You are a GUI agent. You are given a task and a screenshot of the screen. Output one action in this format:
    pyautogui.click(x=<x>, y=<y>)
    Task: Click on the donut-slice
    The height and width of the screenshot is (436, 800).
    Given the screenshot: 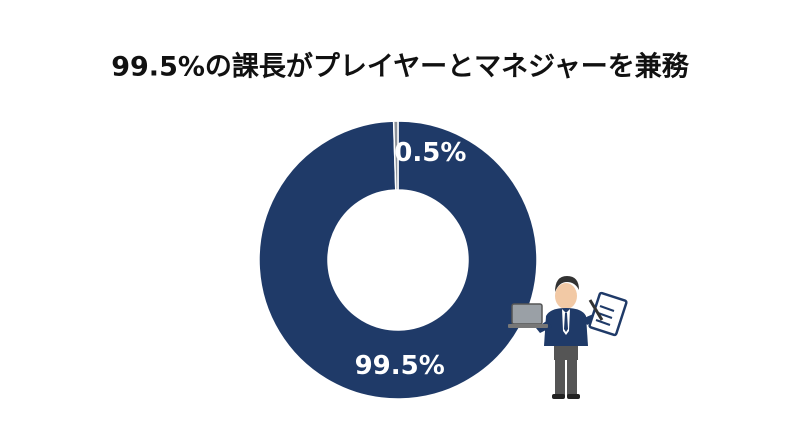 What is the action you would take?
    pyautogui.click(x=395, y=155)
    